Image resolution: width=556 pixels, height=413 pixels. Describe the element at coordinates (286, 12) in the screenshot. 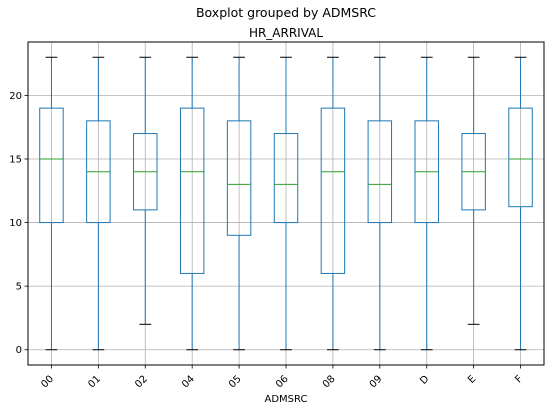

I see `chart-suptitle: Boxplot grouped by ADMSRC` at that location.